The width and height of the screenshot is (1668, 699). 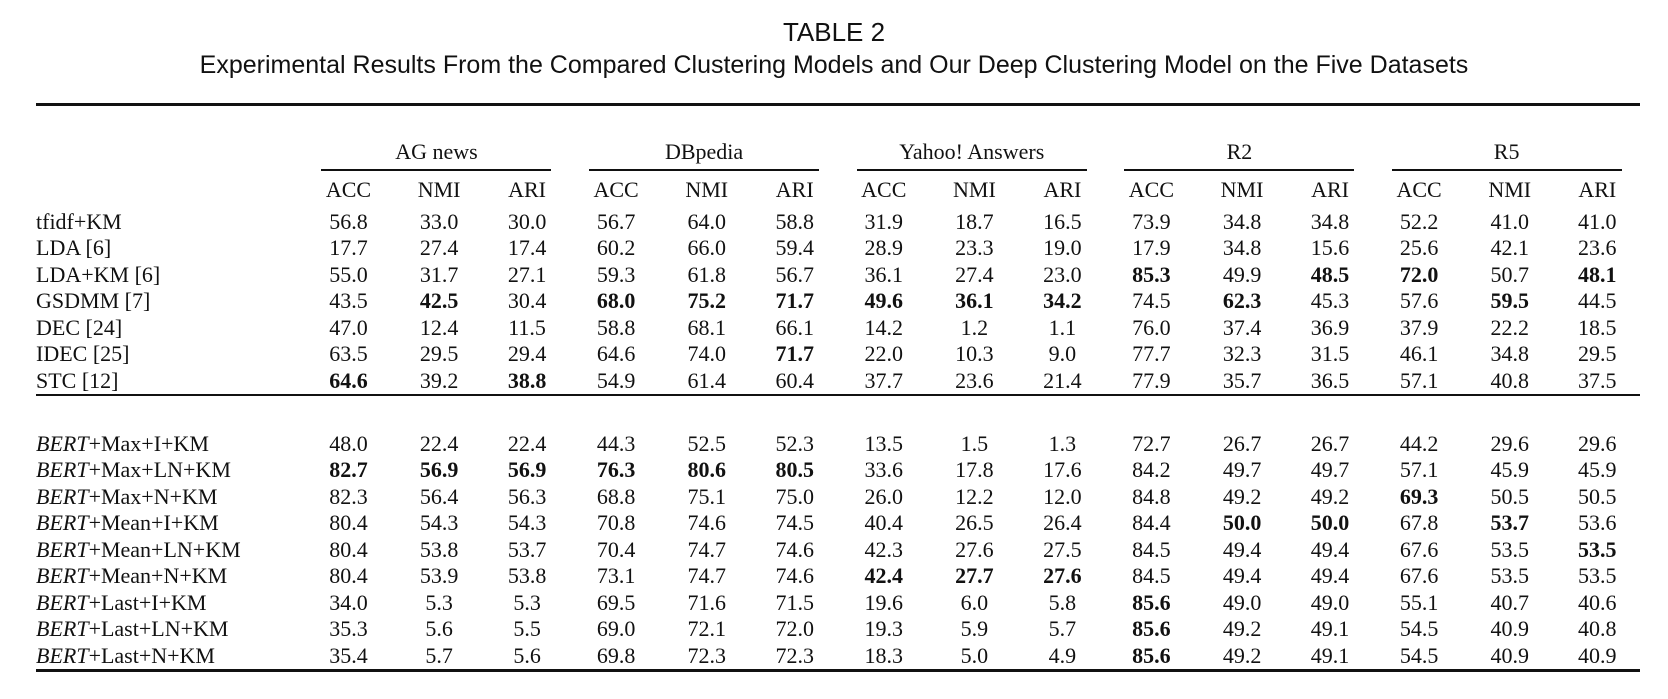 I want to click on metric-value: 50.5, so click(x=1509, y=496).